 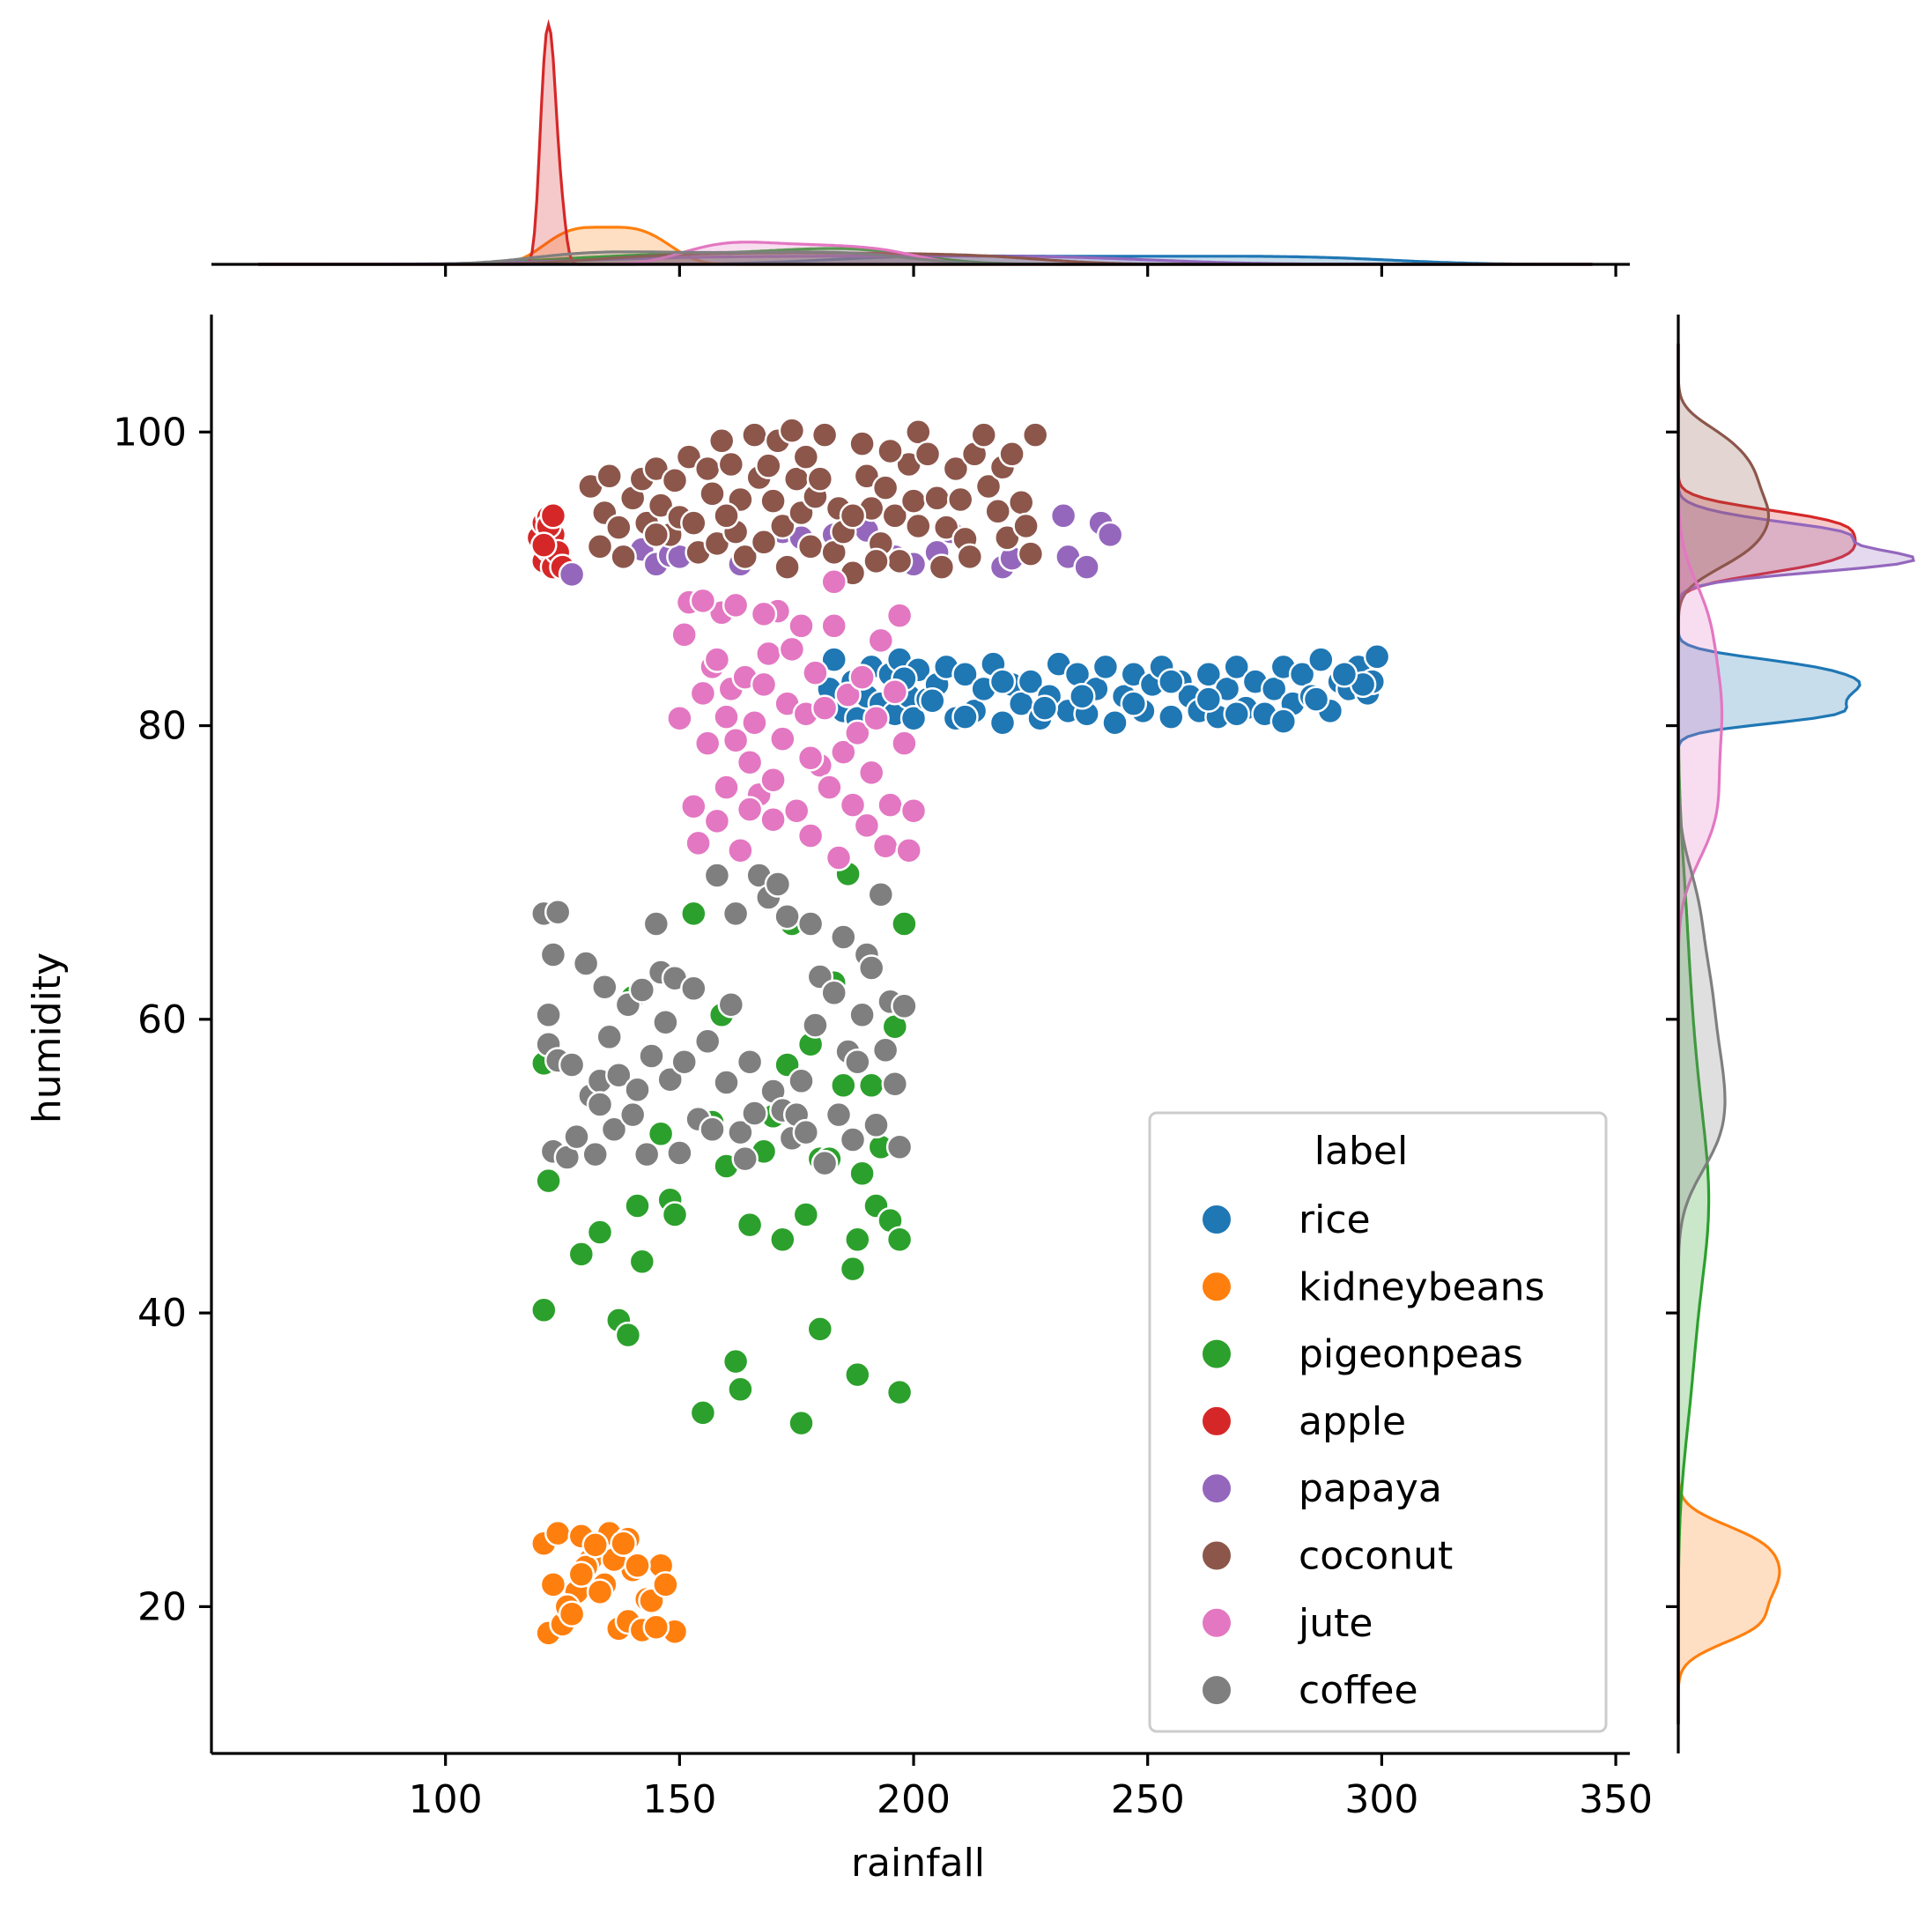 What do you see at coordinates (162, 726) in the screenshot?
I see `y-tick-label: 80` at bounding box center [162, 726].